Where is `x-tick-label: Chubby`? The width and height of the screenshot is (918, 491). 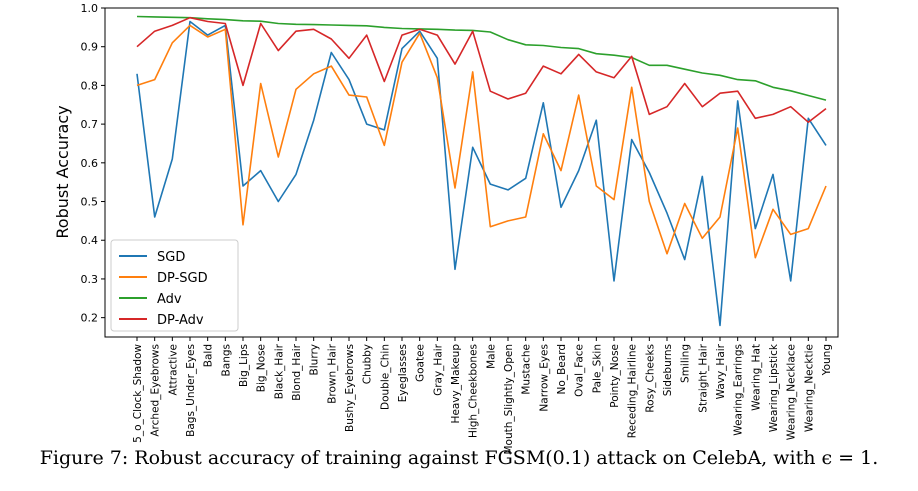
x-tick-label: Chubby is located at coordinates (368, 364).